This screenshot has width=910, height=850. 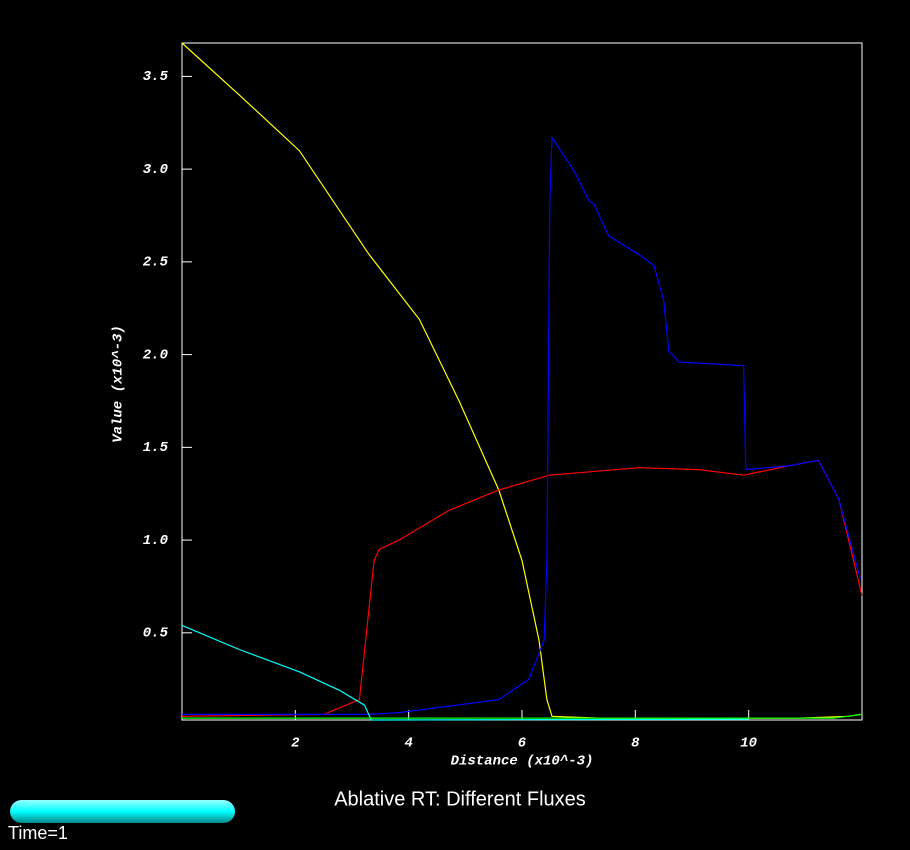 I want to click on y-tick-label: 1.0, so click(x=155, y=541).